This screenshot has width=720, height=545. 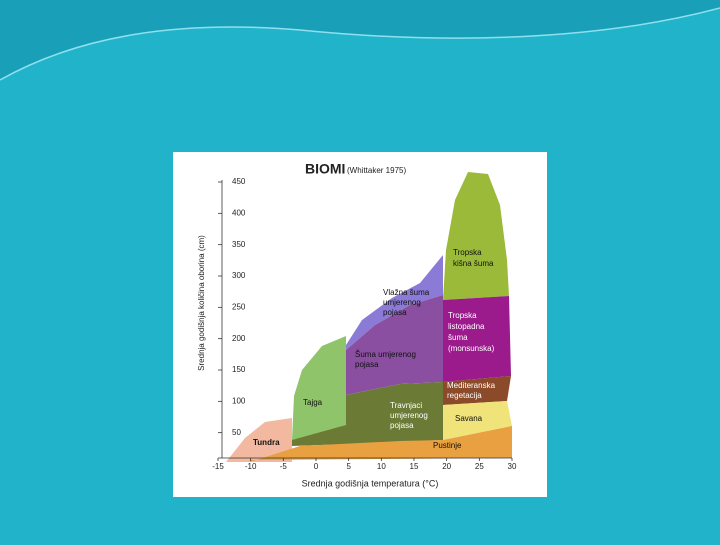 I want to click on region-label: šuma, so click(x=458, y=337).